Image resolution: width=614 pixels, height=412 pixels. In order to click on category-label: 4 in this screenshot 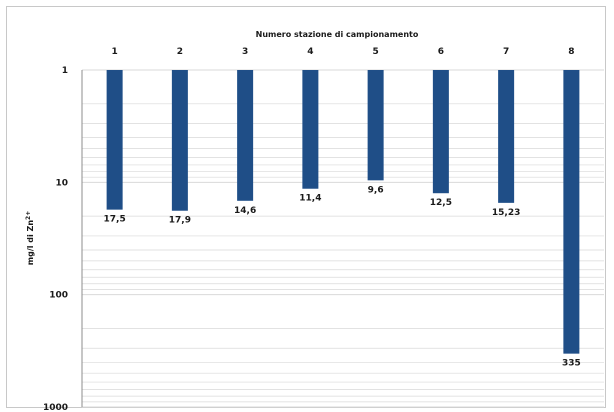, I will do `click(310, 52)`.